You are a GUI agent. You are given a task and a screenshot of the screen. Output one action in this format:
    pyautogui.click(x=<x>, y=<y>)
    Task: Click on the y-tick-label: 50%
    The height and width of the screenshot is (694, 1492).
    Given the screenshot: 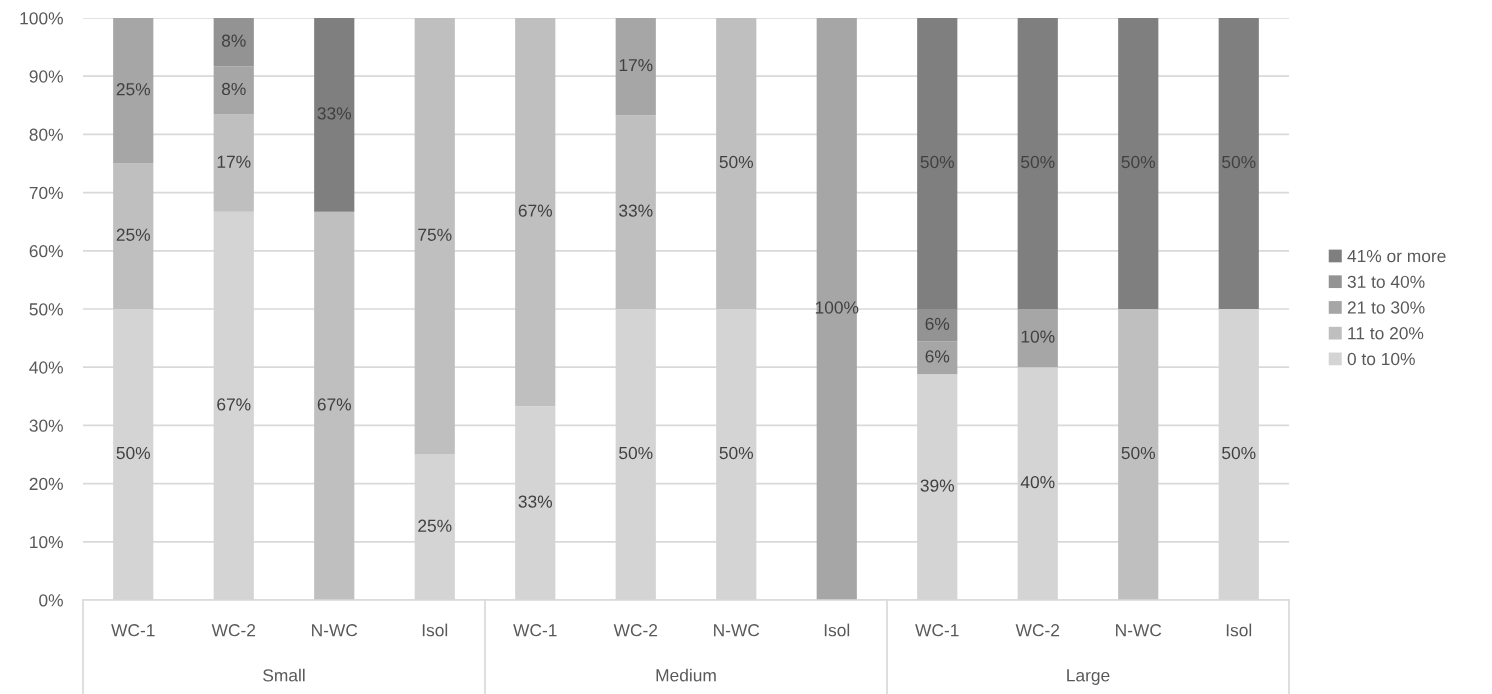 What is the action you would take?
    pyautogui.click(x=46, y=309)
    